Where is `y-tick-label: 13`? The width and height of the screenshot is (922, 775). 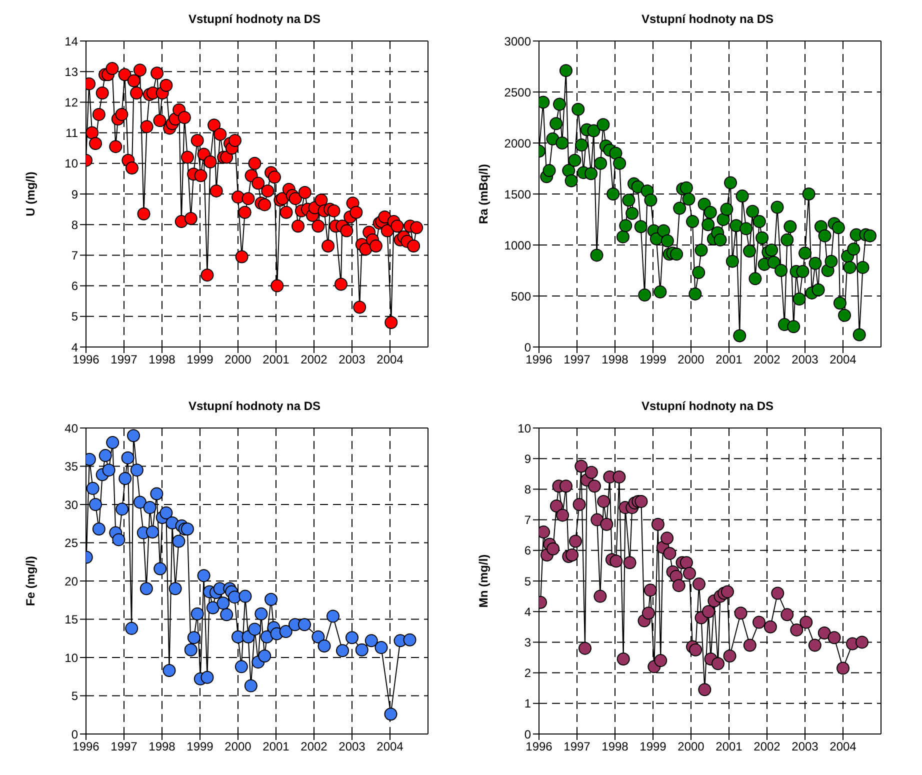
y-tick-label: 13 is located at coordinates (71, 71).